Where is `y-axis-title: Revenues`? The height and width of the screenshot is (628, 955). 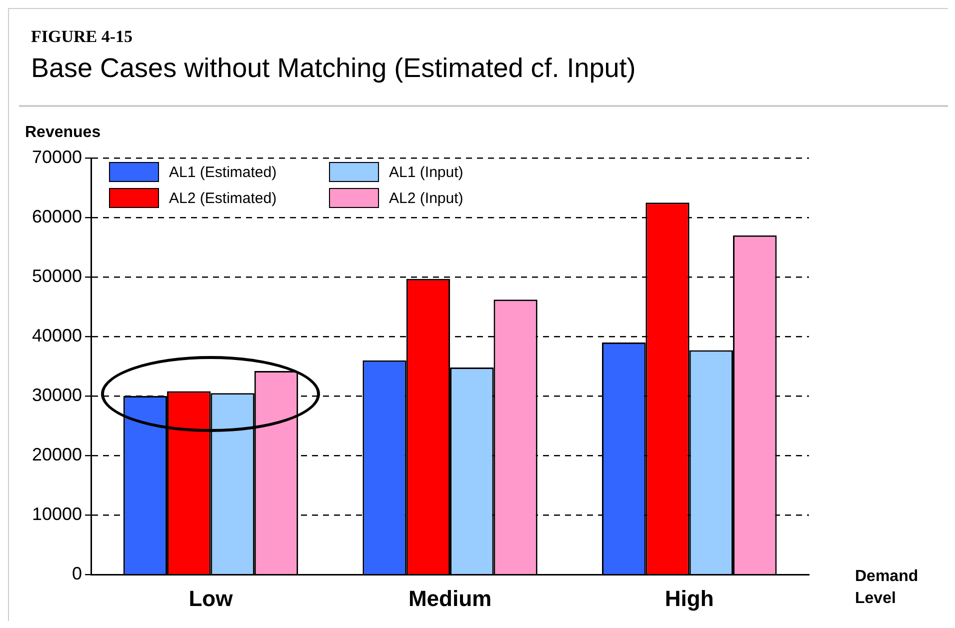
y-axis-title: Revenues is located at coordinates (63, 133).